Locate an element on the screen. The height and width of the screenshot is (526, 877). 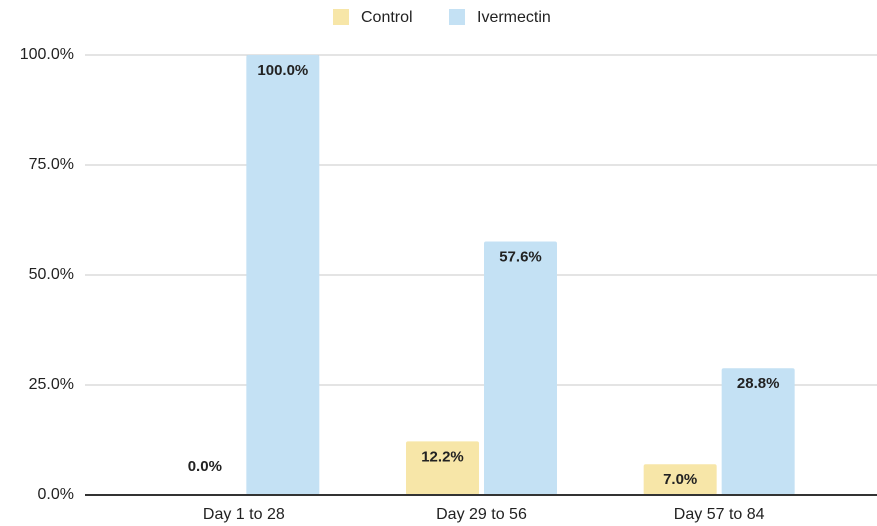
legend-label: Control is located at coordinates (387, 17).